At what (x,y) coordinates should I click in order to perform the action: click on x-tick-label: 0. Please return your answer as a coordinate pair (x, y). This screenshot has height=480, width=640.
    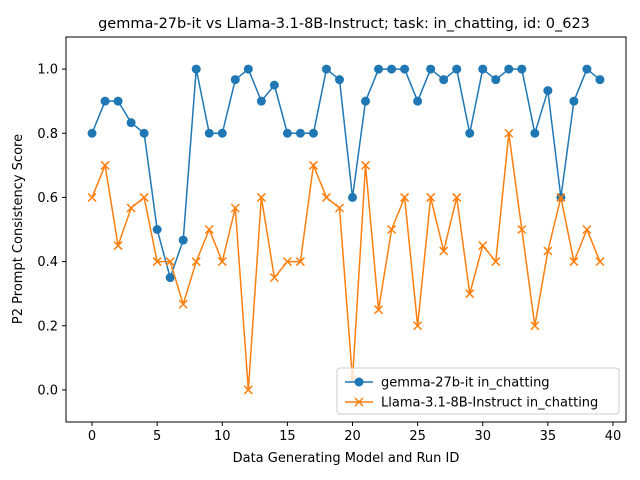
    Looking at the image, I should click on (92, 436).